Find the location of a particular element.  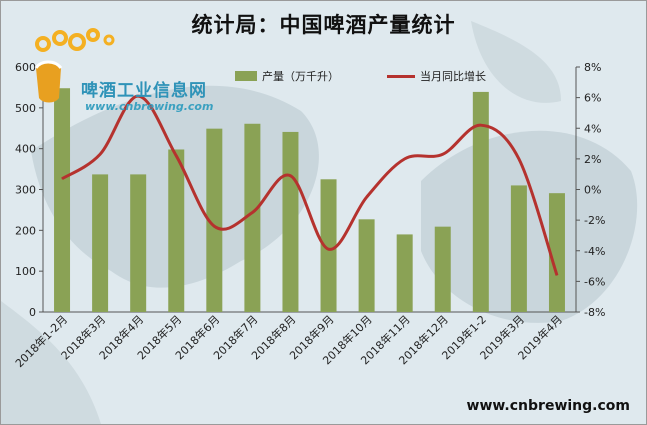

legend-item-bar: 产量（万千升） is located at coordinates (287, 76).